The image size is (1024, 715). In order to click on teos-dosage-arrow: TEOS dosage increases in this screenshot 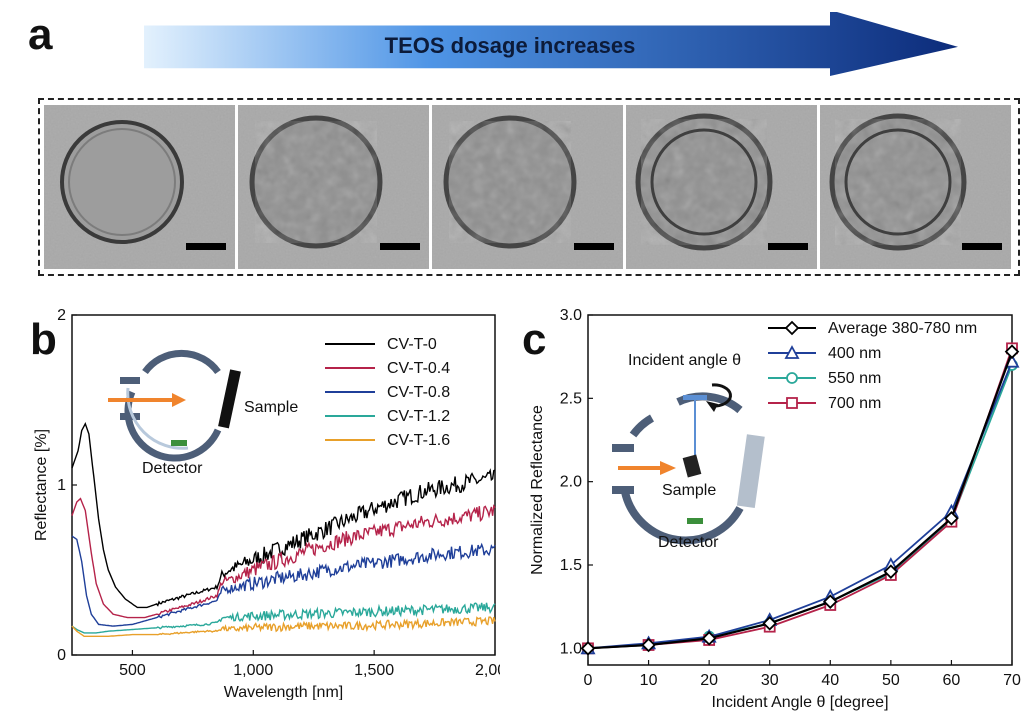, I will do `click(550, 45)`.